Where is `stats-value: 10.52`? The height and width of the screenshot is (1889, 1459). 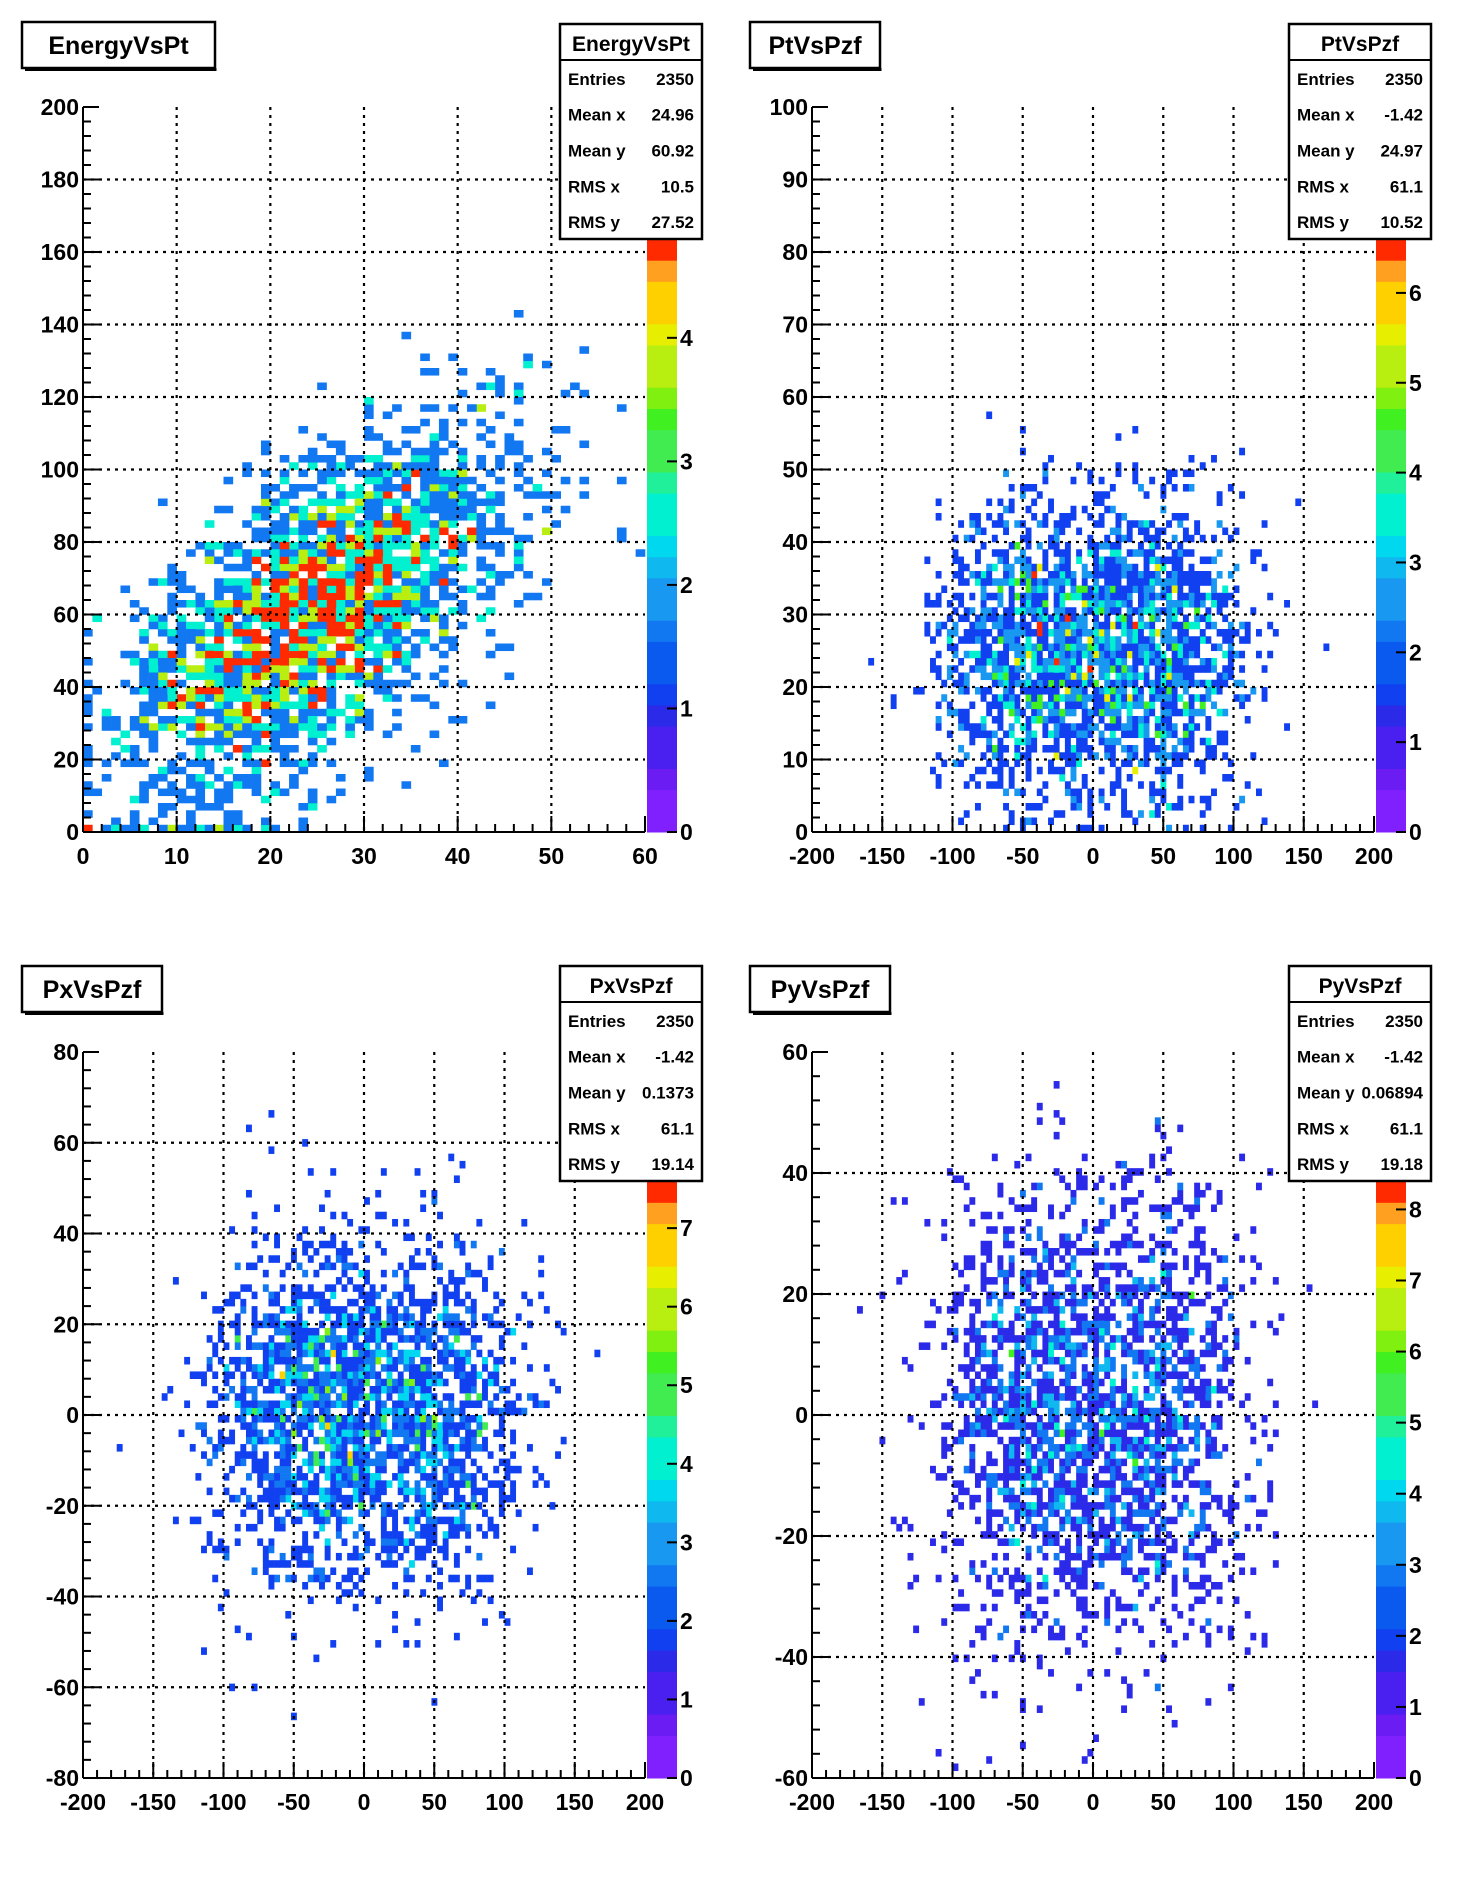 stats-value: 10.52 is located at coordinates (1401, 222).